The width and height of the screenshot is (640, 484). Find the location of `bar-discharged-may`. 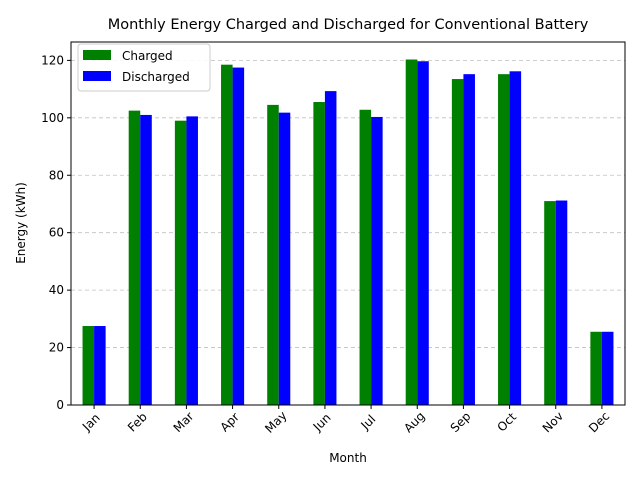

bar-discharged-may is located at coordinates (284, 258).